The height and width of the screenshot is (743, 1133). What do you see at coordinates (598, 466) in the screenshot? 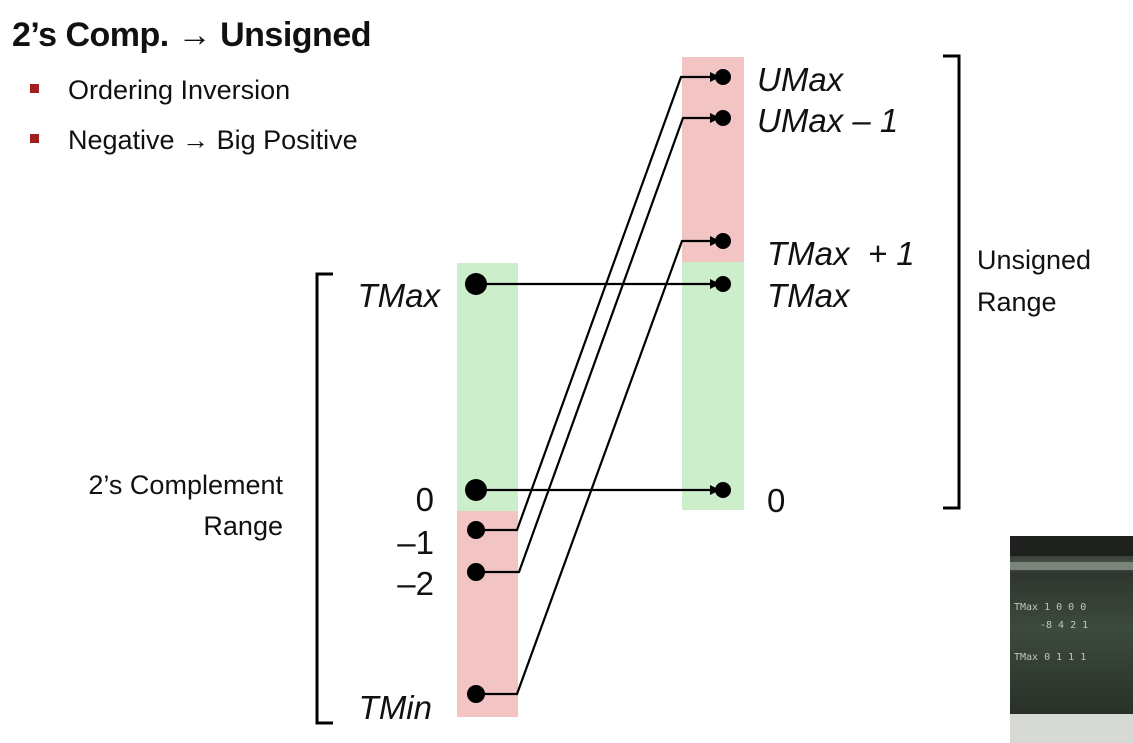
I see `arrow-tmin-to-tmax-plus1` at bounding box center [598, 466].